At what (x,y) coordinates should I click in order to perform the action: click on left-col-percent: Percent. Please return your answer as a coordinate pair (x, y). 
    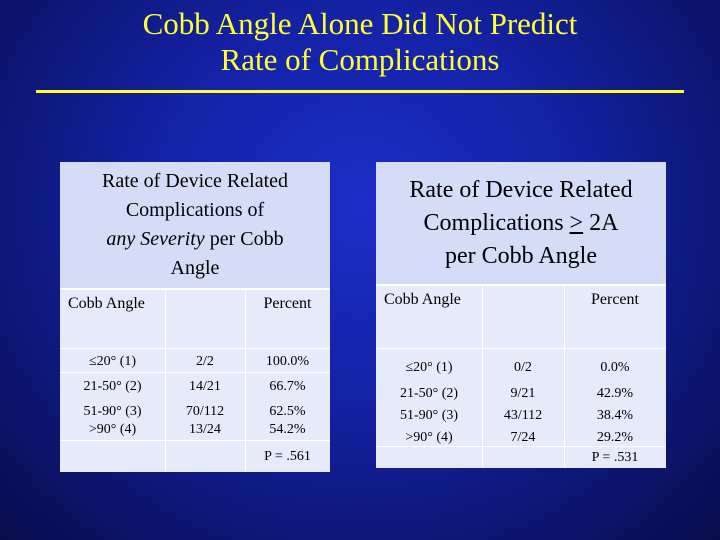
    Looking at the image, I should click on (287, 303).